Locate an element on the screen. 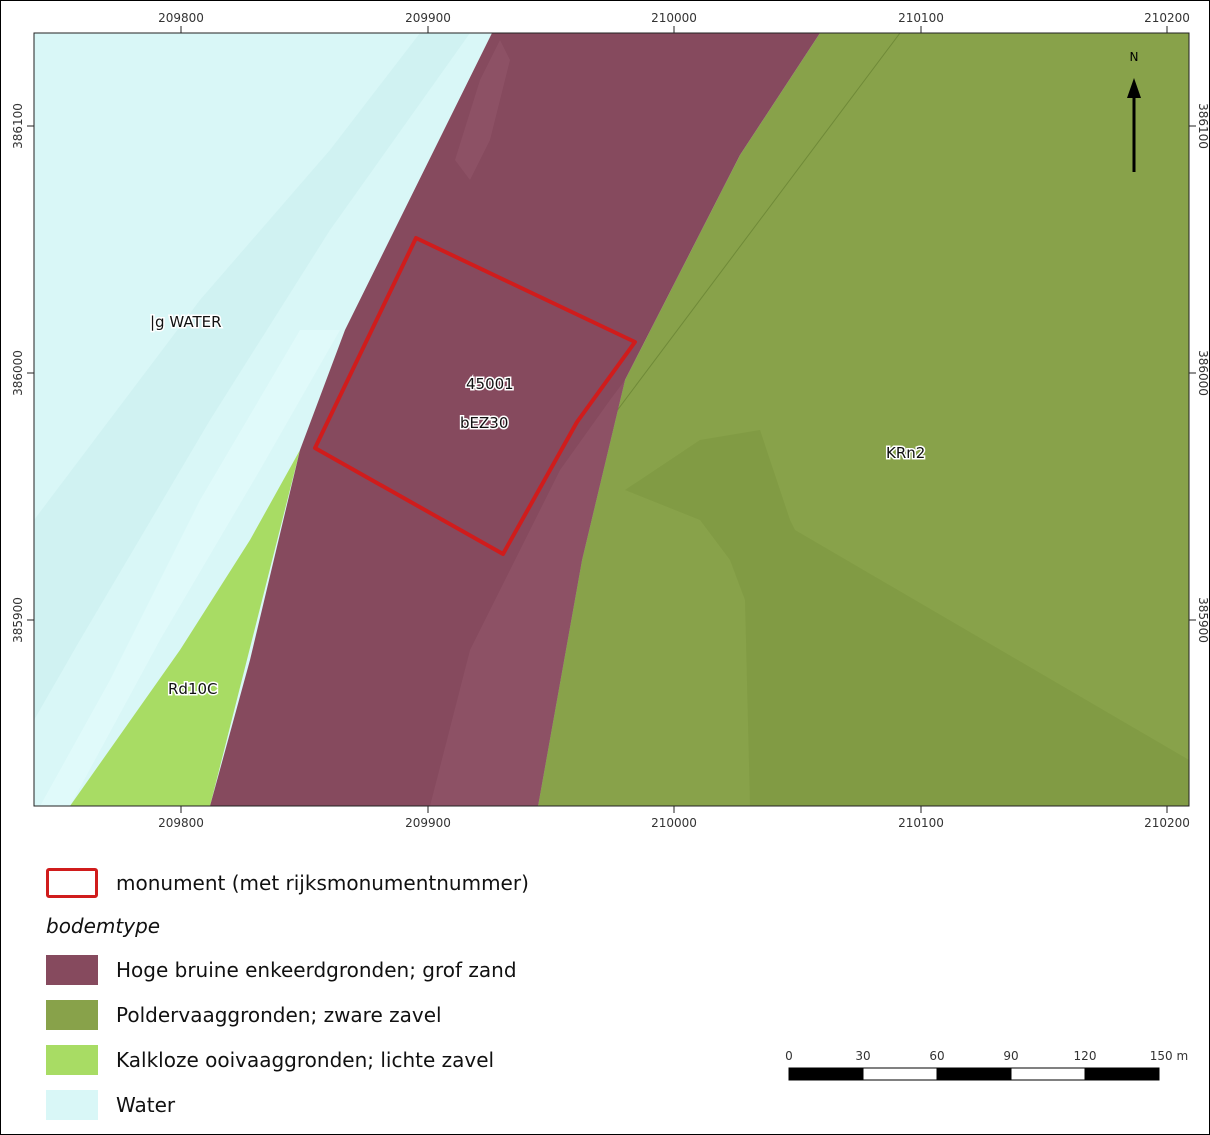 This screenshot has width=1210, height=1135. legend-item-label: Water is located at coordinates (146, 1104).